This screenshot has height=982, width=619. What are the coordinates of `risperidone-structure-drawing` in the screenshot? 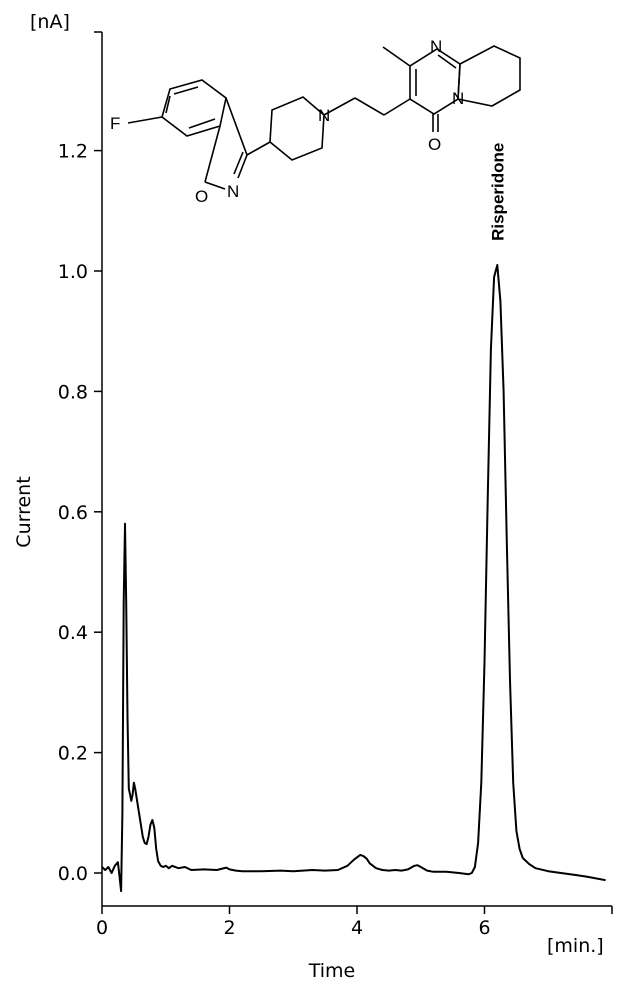 It's located at (324, 117).